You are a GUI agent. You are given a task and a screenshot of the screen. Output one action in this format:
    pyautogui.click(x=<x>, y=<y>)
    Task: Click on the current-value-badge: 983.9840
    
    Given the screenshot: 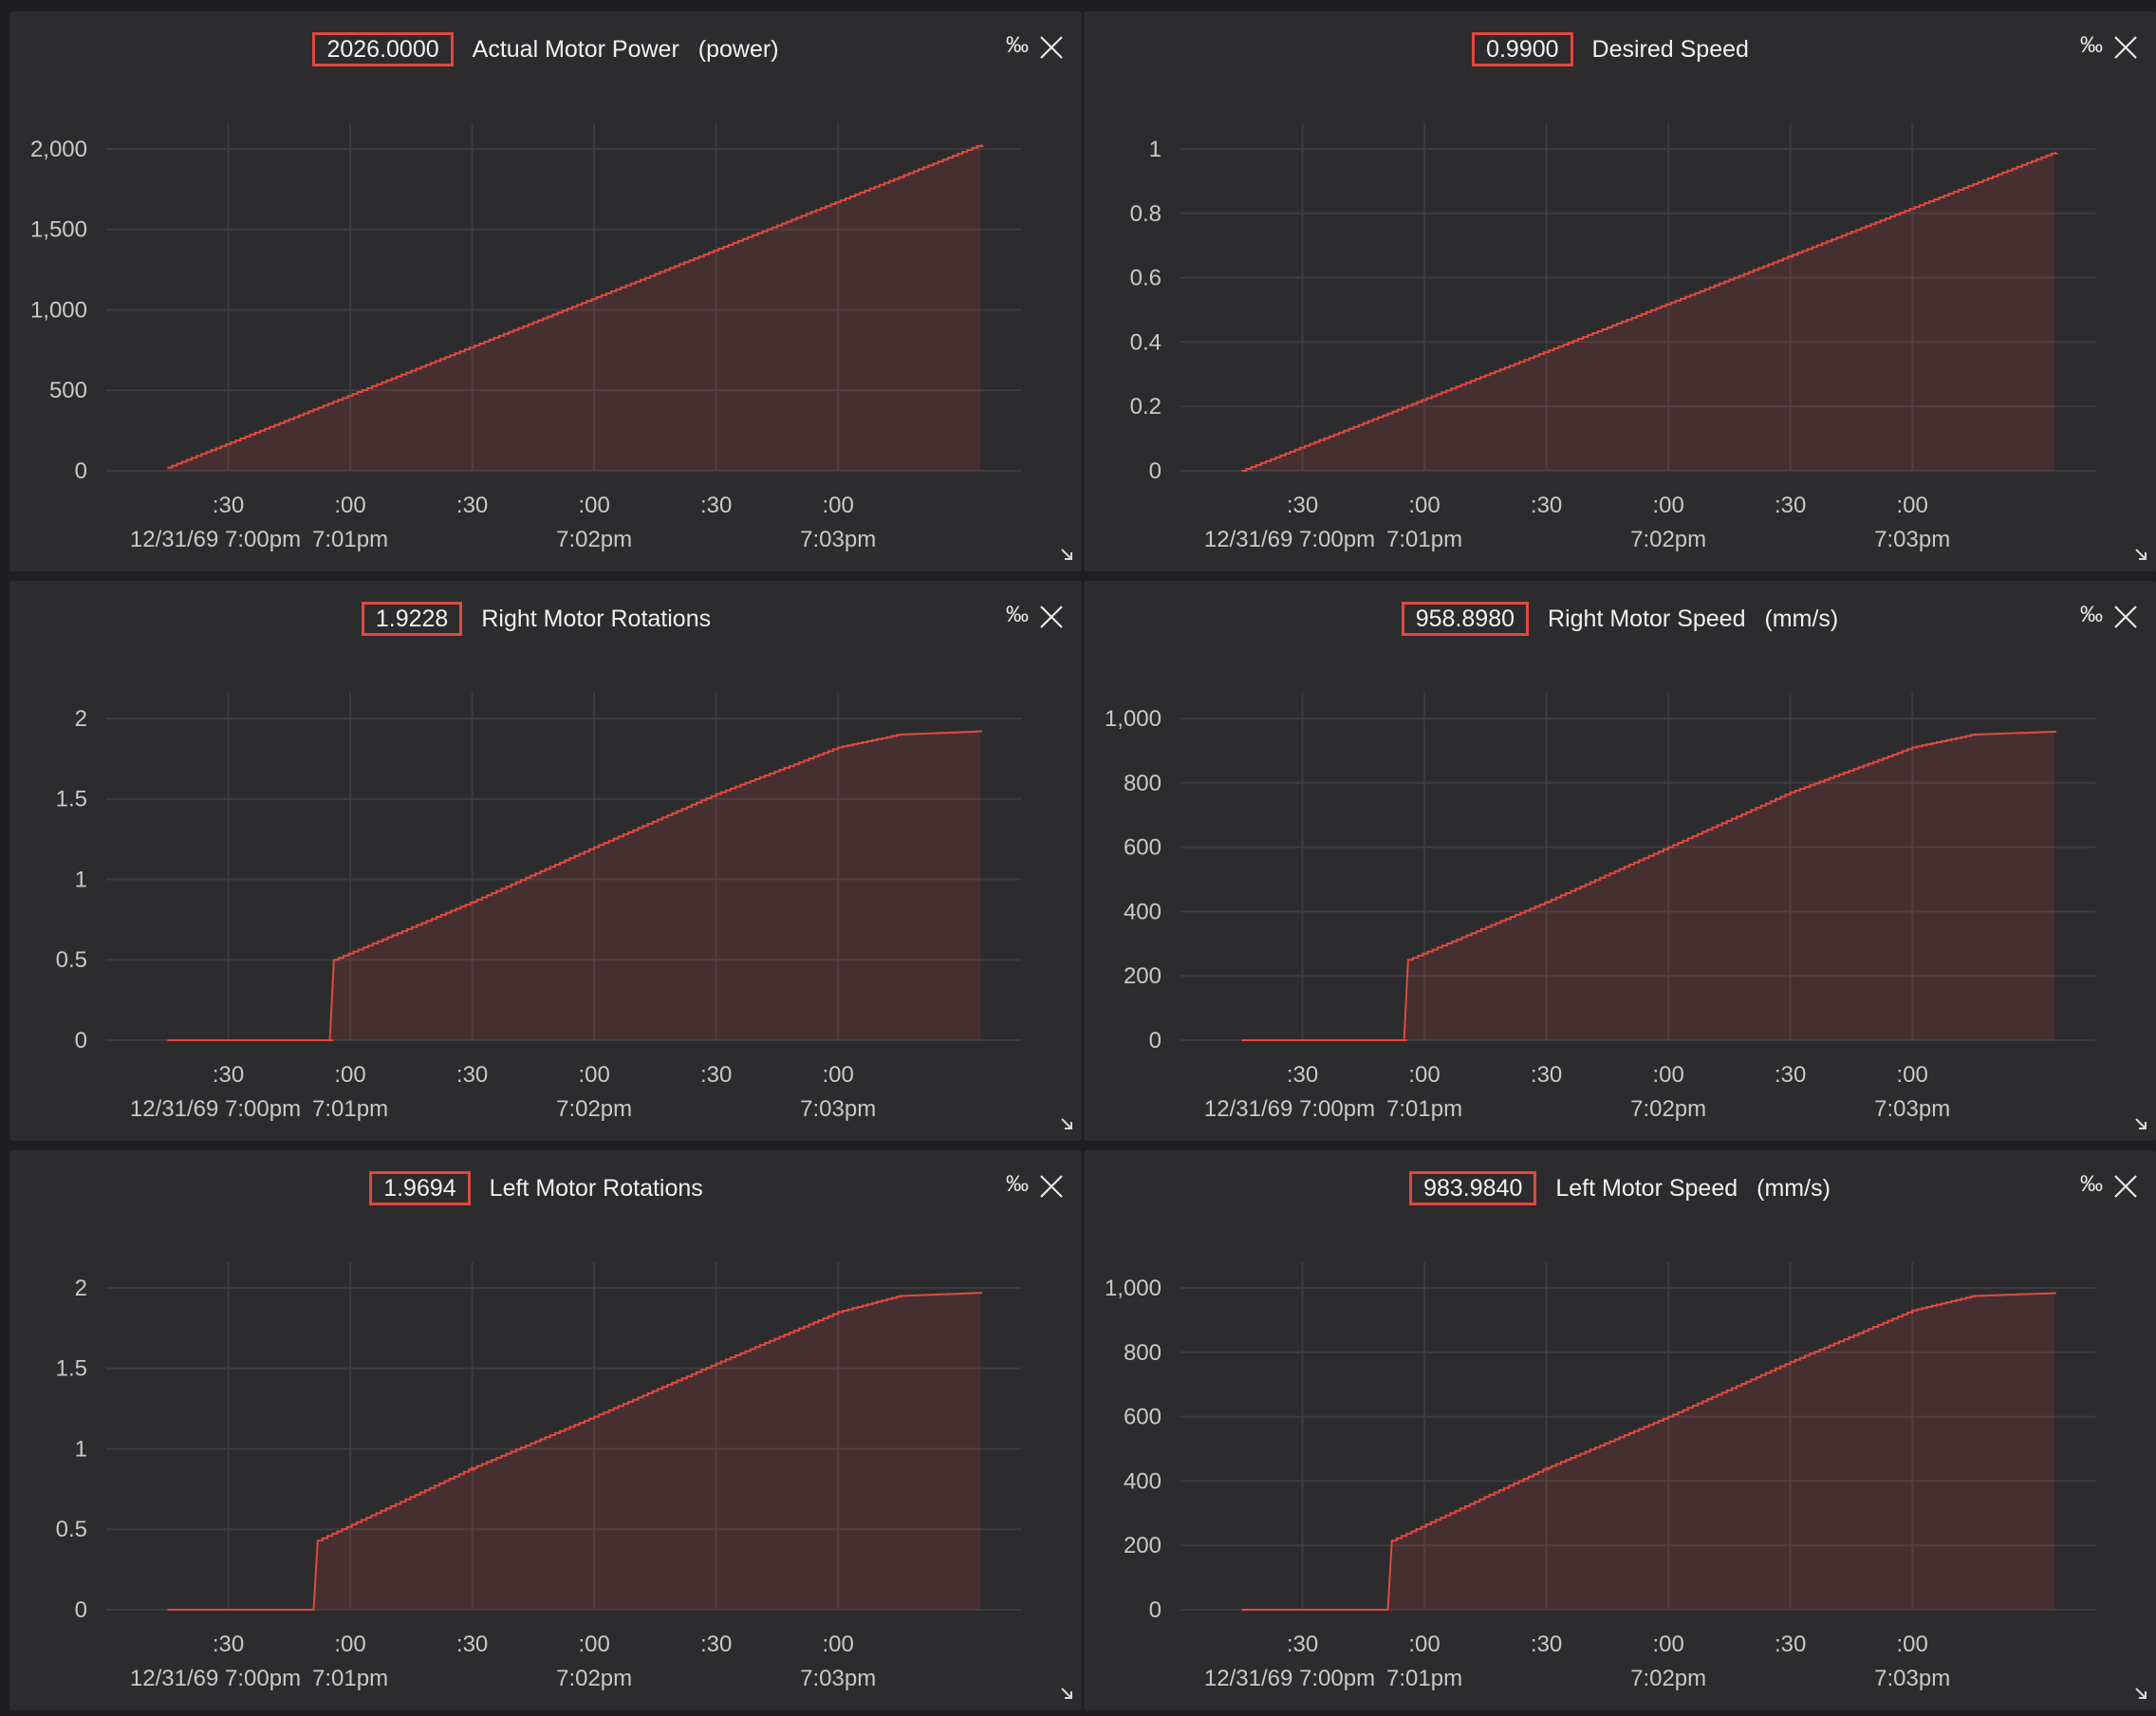 What is the action you would take?
    pyautogui.click(x=1473, y=1188)
    